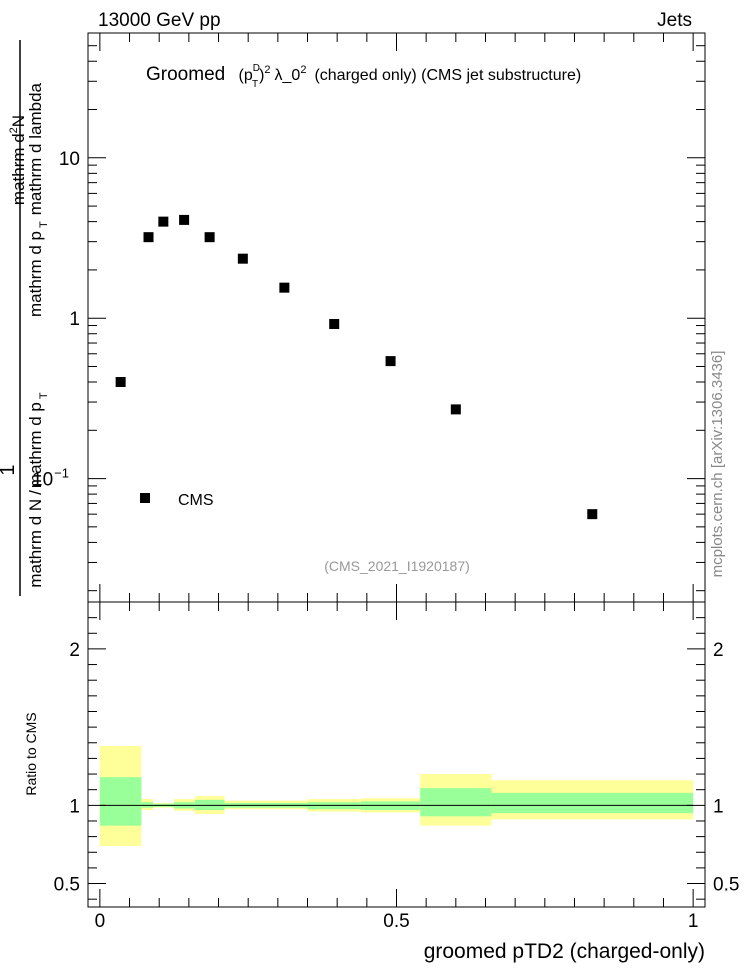 This screenshot has width=746, height=972. I want to click on ratio-y-tick-label-right: 0.5, so click(726, 885).